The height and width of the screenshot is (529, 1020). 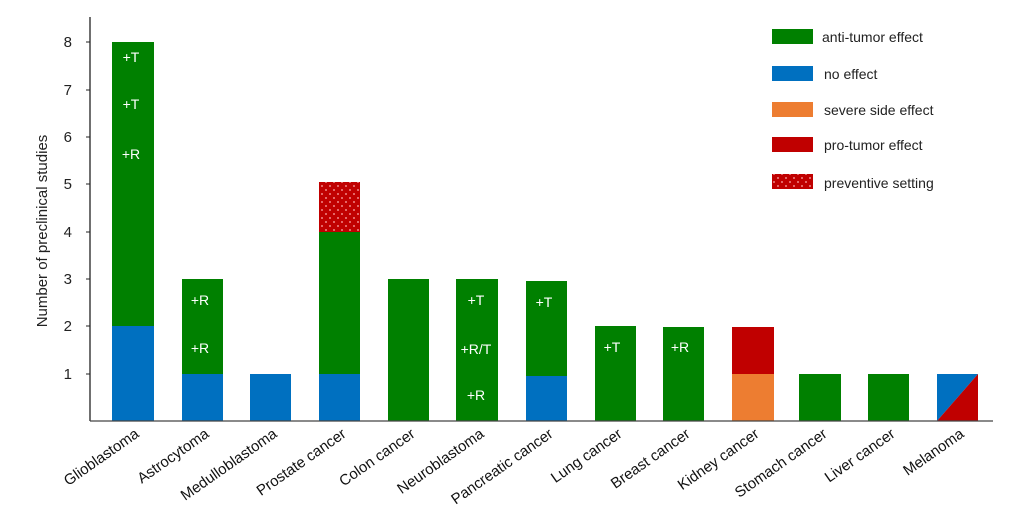 I want to click on bar-neuroblastoma: +T +R/T +R, so click(x=477, y=350).